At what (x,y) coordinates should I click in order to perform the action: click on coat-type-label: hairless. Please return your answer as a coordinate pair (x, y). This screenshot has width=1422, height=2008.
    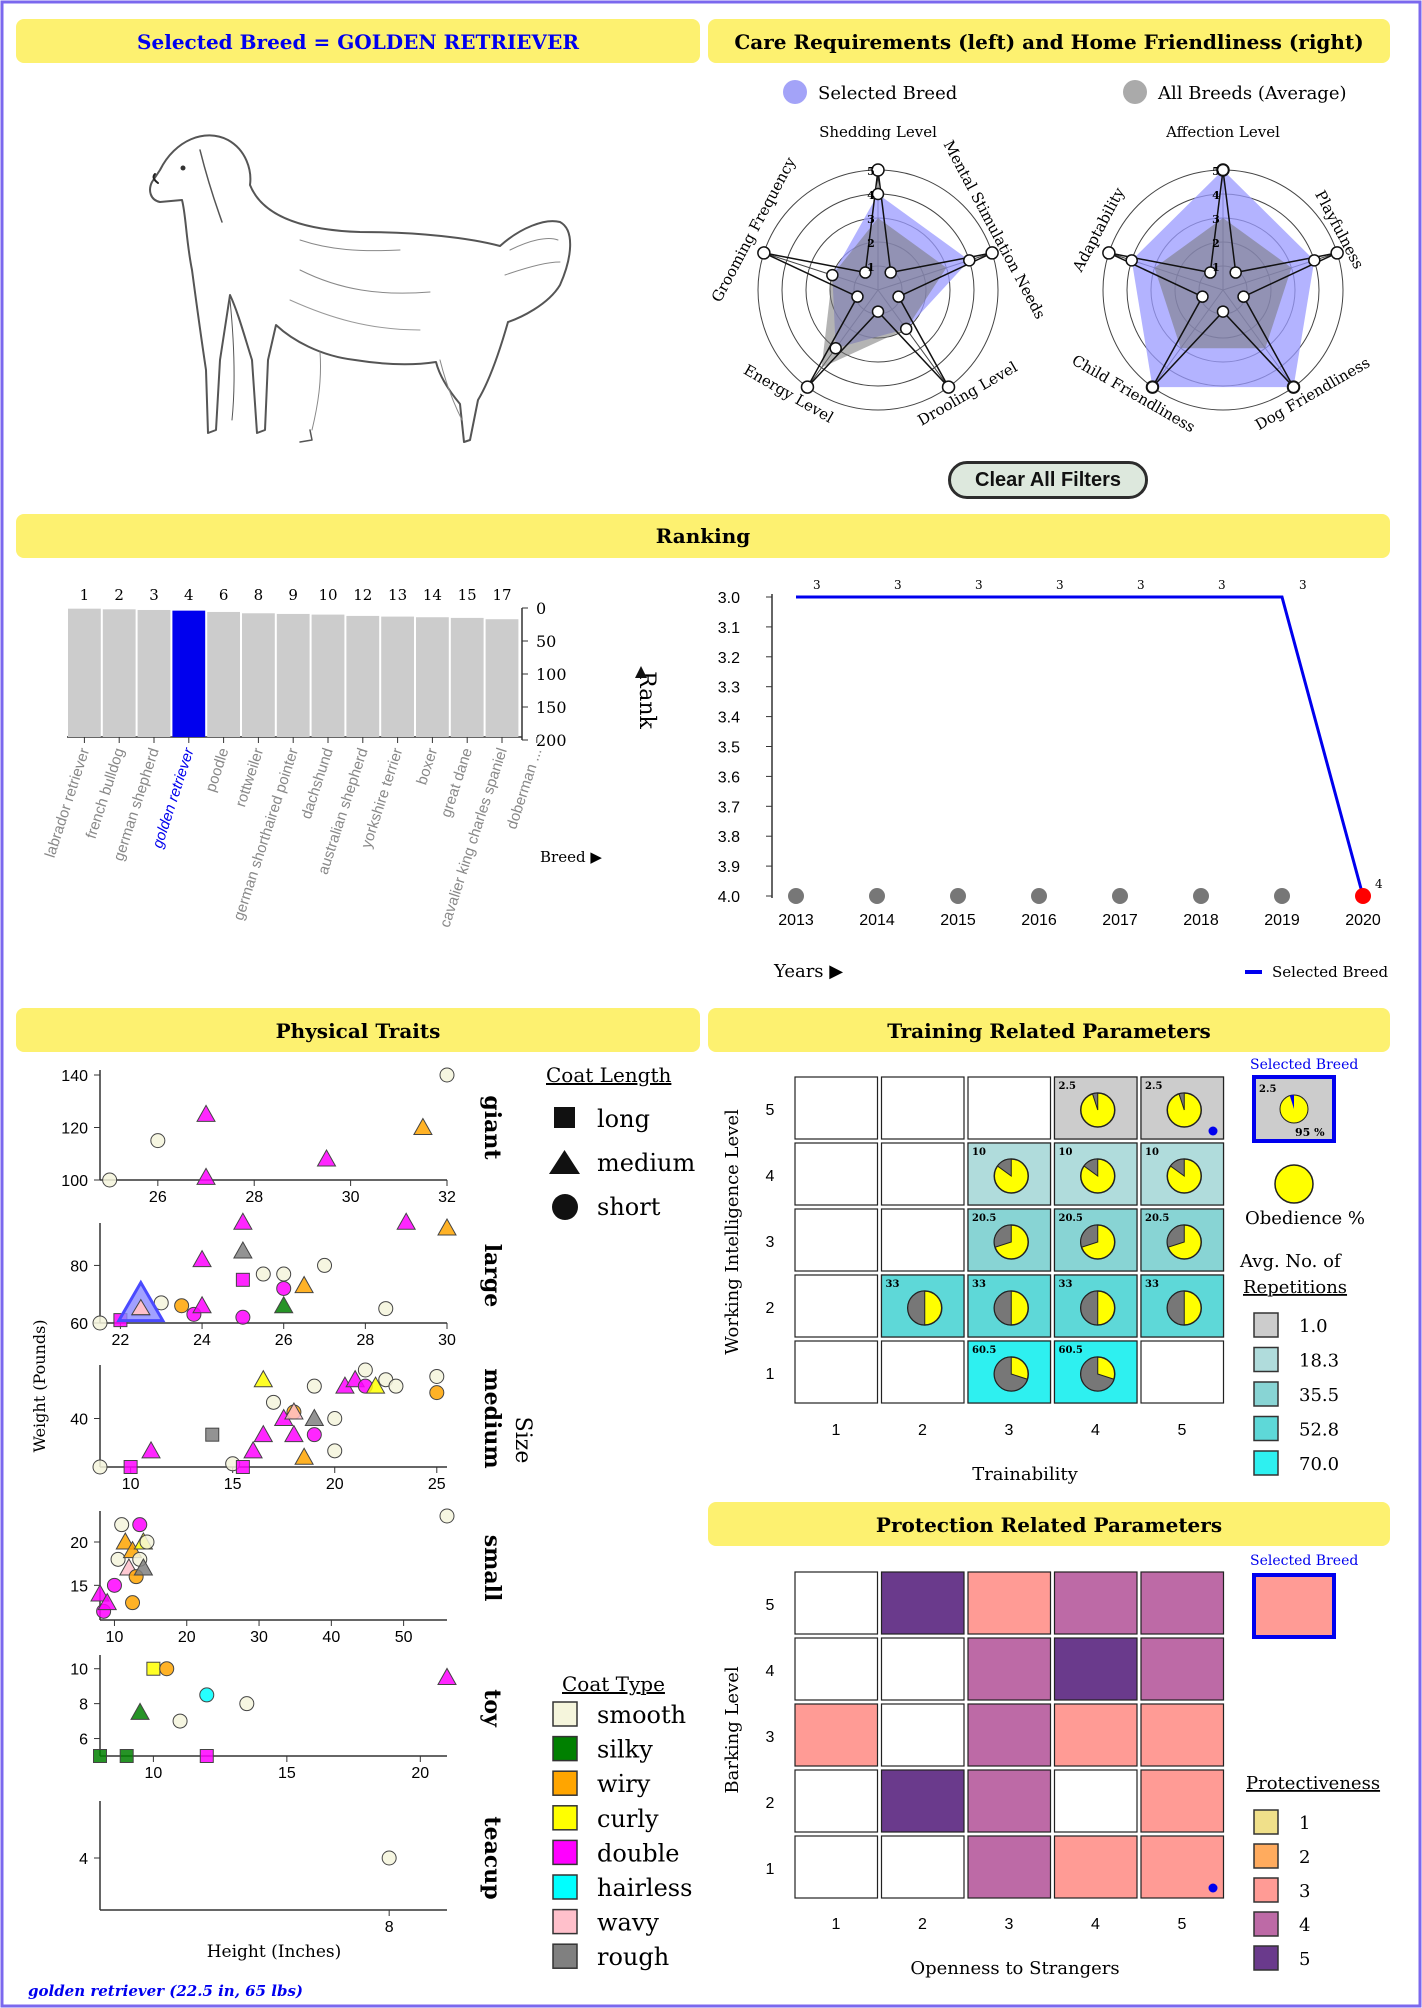
    Looking at the image, I should click on (644, 1888).